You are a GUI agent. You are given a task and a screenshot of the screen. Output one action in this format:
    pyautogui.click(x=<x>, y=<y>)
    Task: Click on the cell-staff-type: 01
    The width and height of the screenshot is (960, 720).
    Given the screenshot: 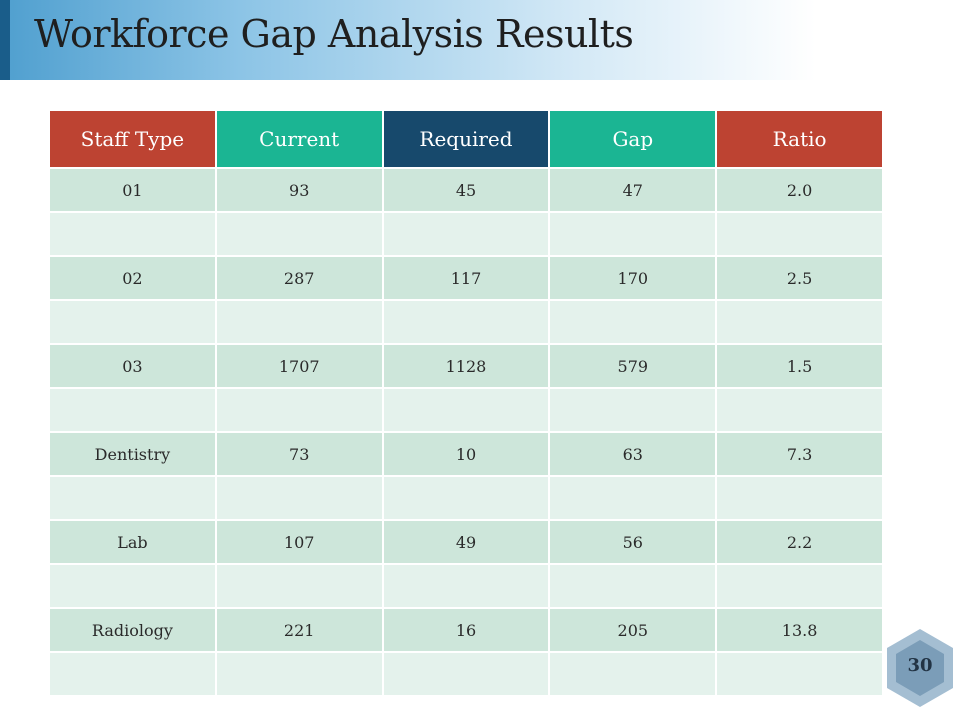 What is the action you would take?
    pyautogui.click(x=132, y=190)
    